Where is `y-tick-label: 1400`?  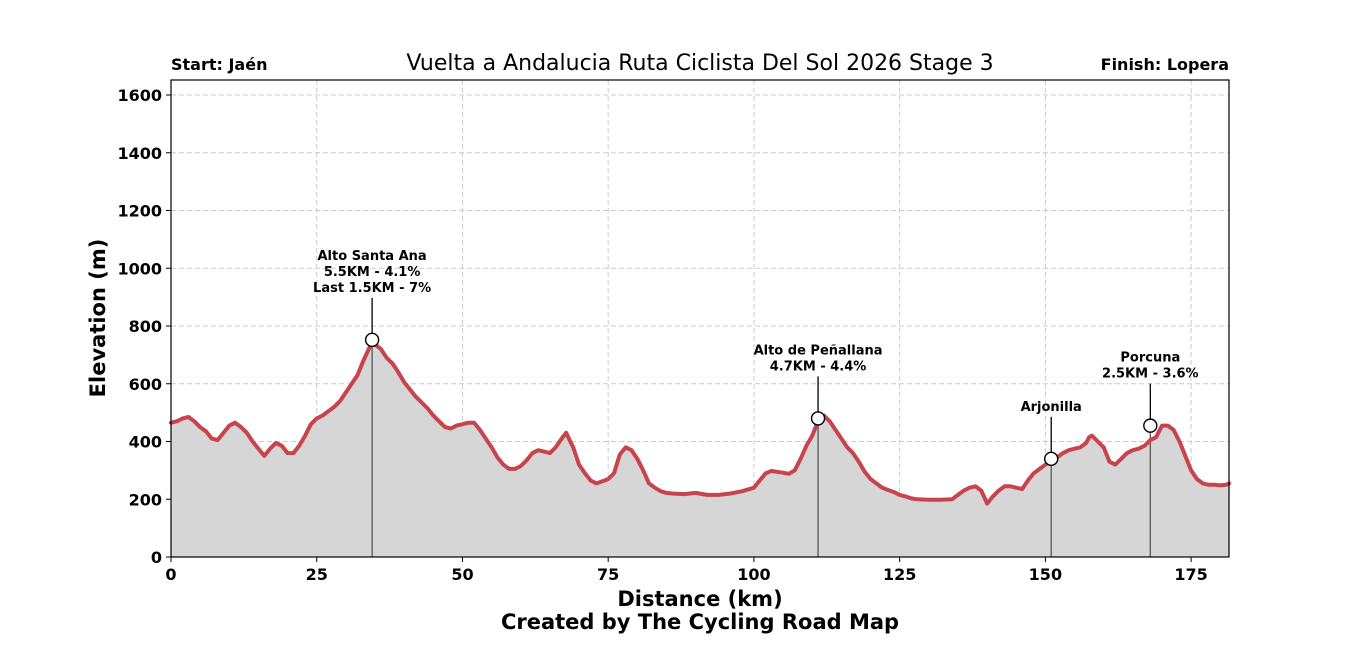
y-tick-label: 1400 is located at coordinates (139, 153).